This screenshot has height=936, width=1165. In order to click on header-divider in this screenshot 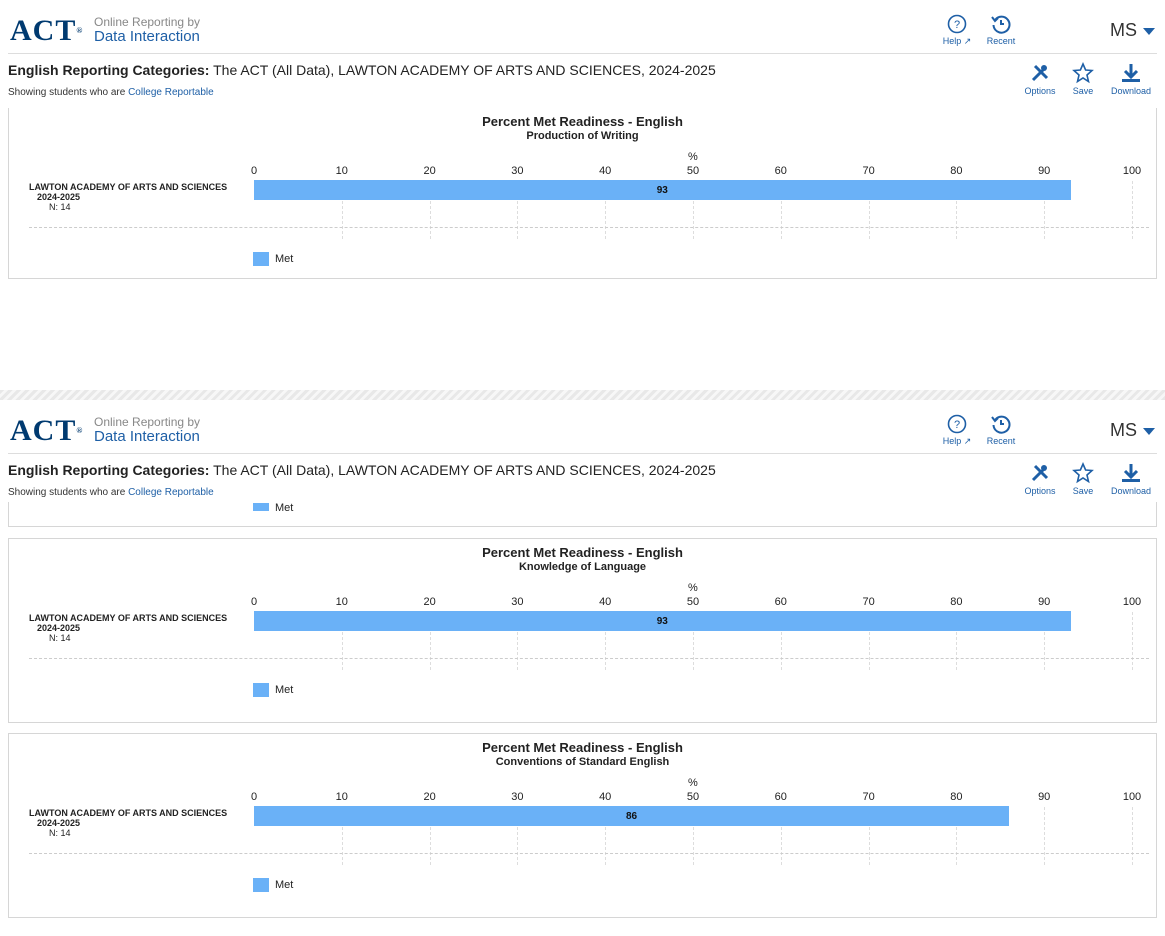, I will do `click(582, 453)`.